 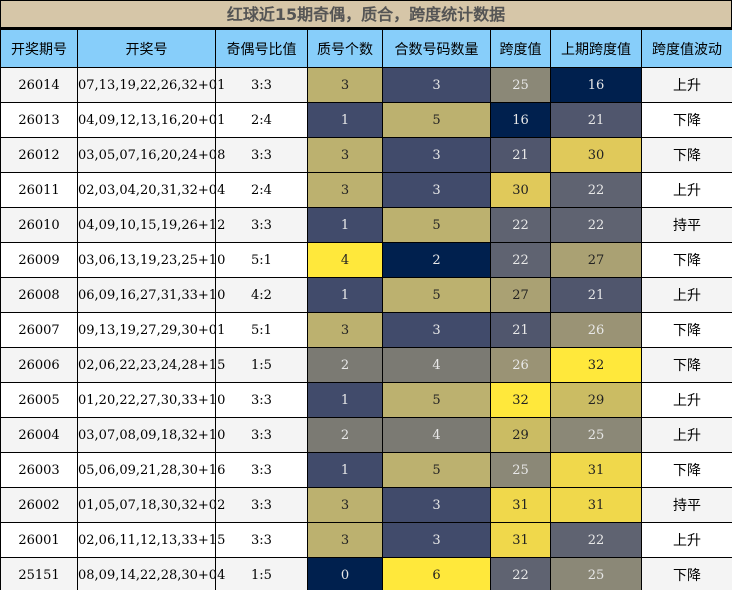 I want to click on table-row: 26007 09,13,19,27,29,30+01 5:1 3 3 21 26 下降, so click(x=366, y=330).